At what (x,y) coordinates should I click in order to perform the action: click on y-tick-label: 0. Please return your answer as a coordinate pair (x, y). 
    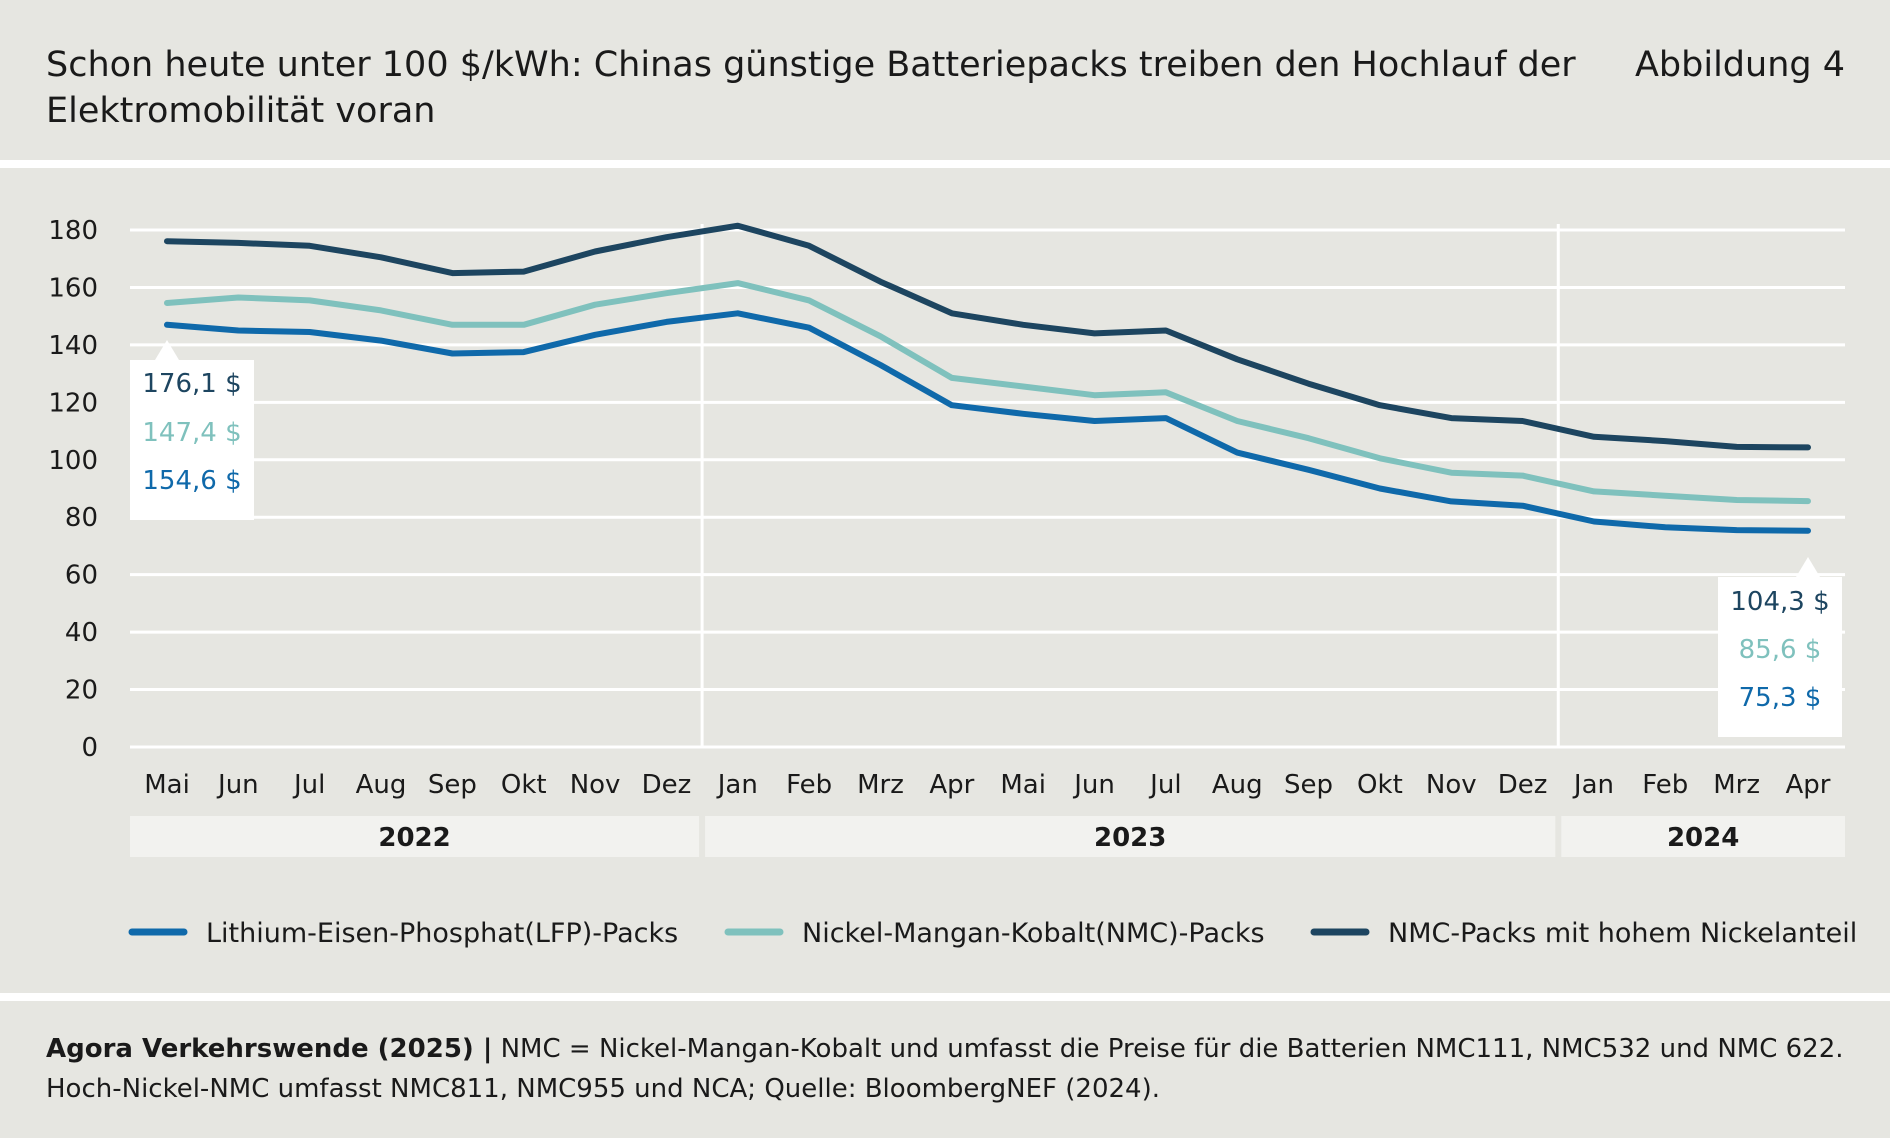
    Looking at the image, I should click on (89, 748).